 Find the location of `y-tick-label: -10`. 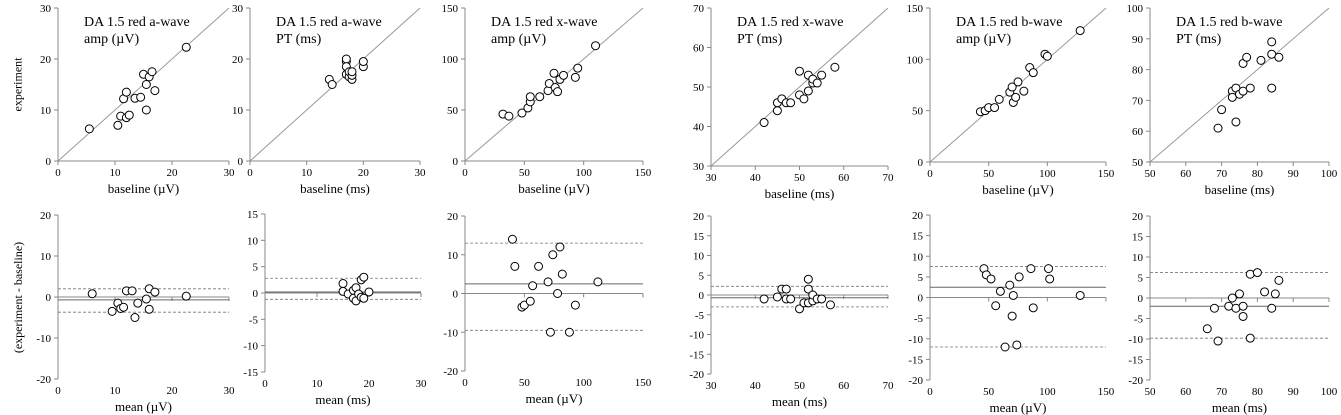

y-tick-label: -10 is located at coordinates (696, 336).